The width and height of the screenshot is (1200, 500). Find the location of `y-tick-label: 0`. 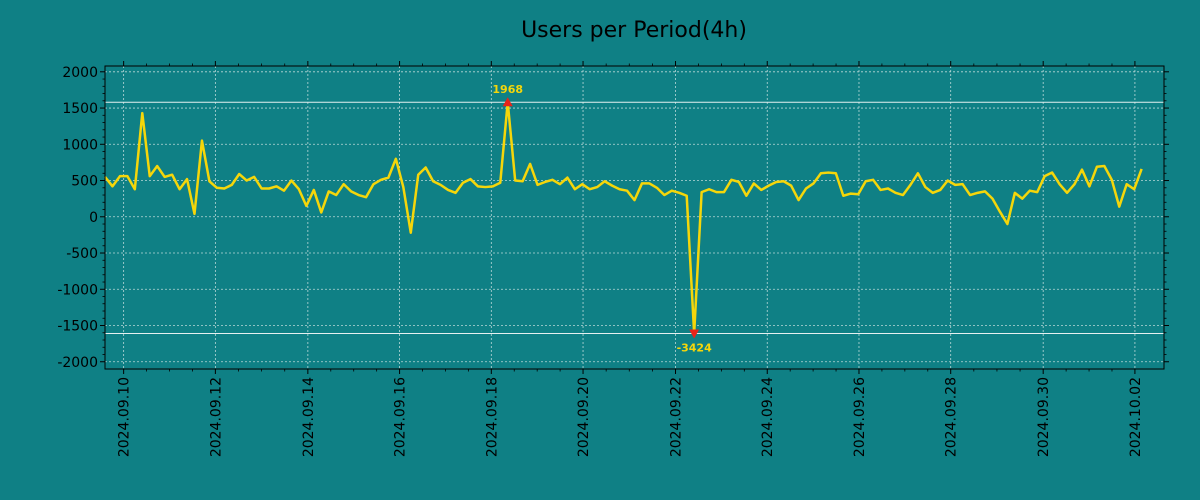

y-tick-label: 0 is located at coordinates (93, 218).